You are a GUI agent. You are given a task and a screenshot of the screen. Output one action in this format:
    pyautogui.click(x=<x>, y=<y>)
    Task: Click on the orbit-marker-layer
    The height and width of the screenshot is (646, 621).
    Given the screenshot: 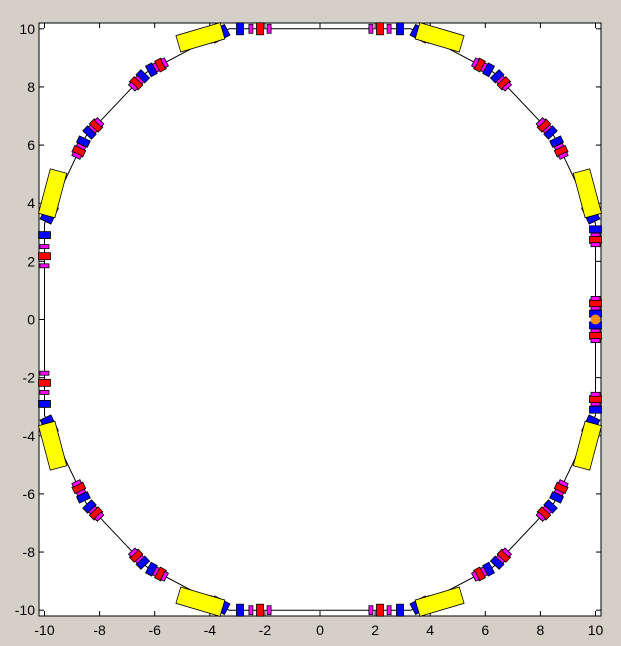 What is the action you would take?
    pyautogui.click(x=595, y=319)
    